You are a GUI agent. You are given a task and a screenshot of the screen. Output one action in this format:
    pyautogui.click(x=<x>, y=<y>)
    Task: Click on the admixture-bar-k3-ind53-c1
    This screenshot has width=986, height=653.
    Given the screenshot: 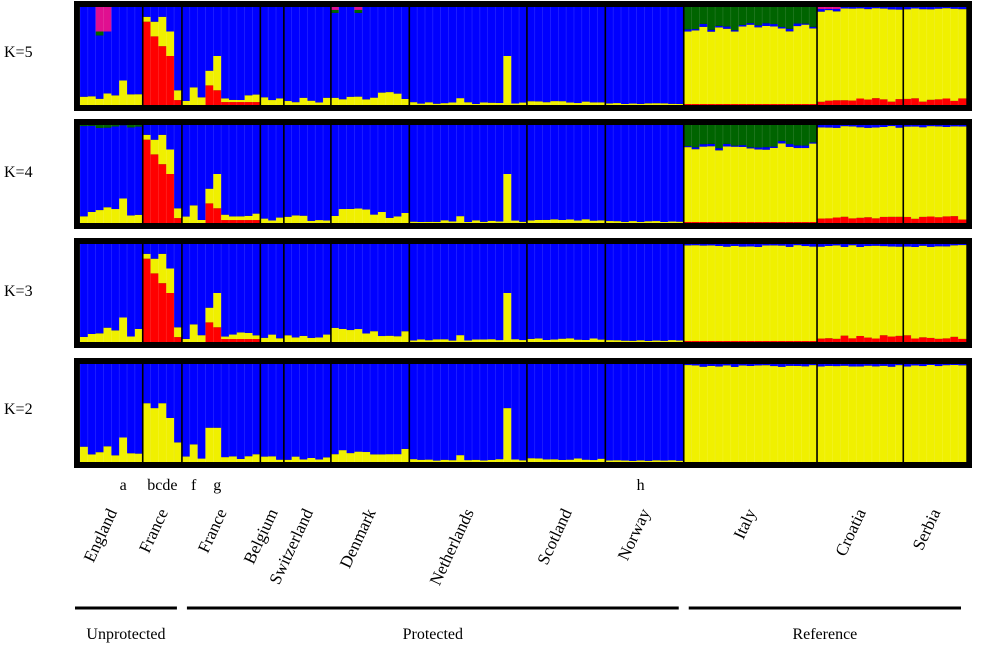 What is the action you would take?
    pyautogui.click(x=499, y=341)
    